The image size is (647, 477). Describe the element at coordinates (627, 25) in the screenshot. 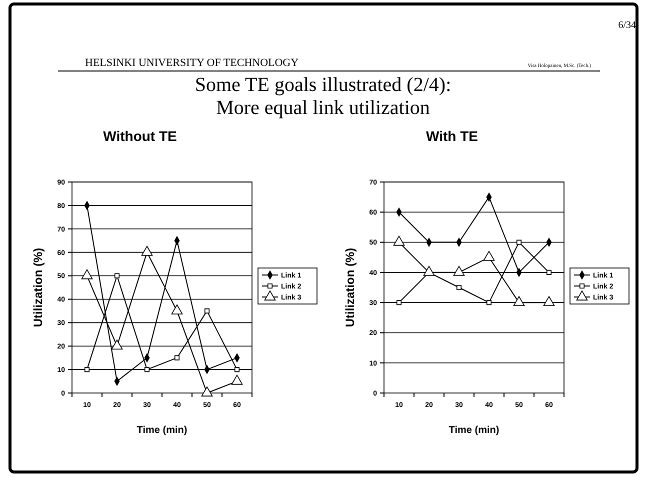

I see `text: 6/34` at that location.